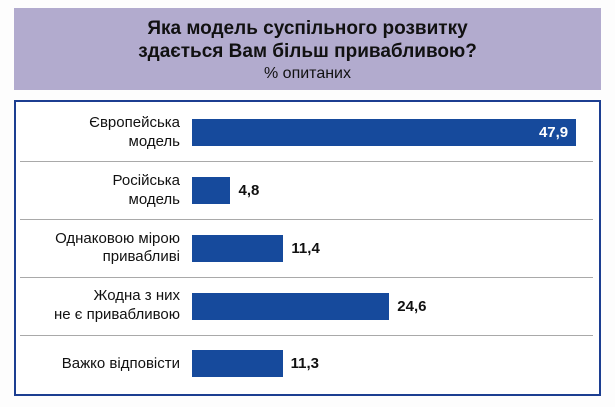 Image resolution: width=615 pixels, height=407 pixels. Describe the element at coordinates (392, 306) in the screenshot. I see `bar-zone: 24,6` at that location.